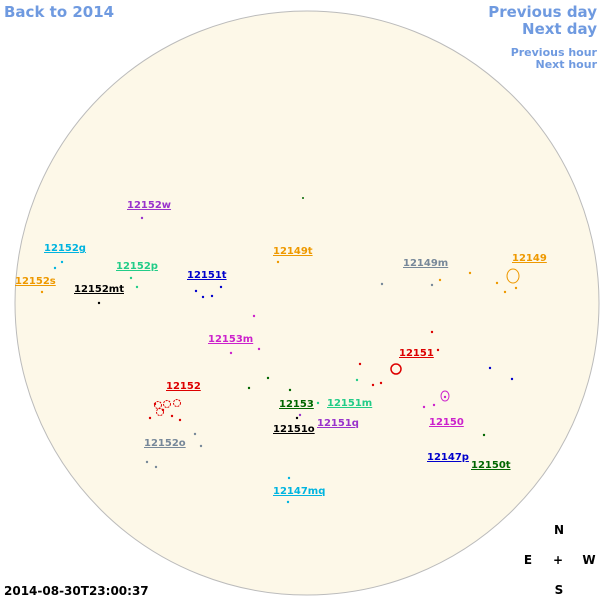 The width and height of the screenshot is (600, 600). What do you see at coordinates (491, 465) in the screenshot?
I see `region-label: 12150t` at bounding box center [491, 465].